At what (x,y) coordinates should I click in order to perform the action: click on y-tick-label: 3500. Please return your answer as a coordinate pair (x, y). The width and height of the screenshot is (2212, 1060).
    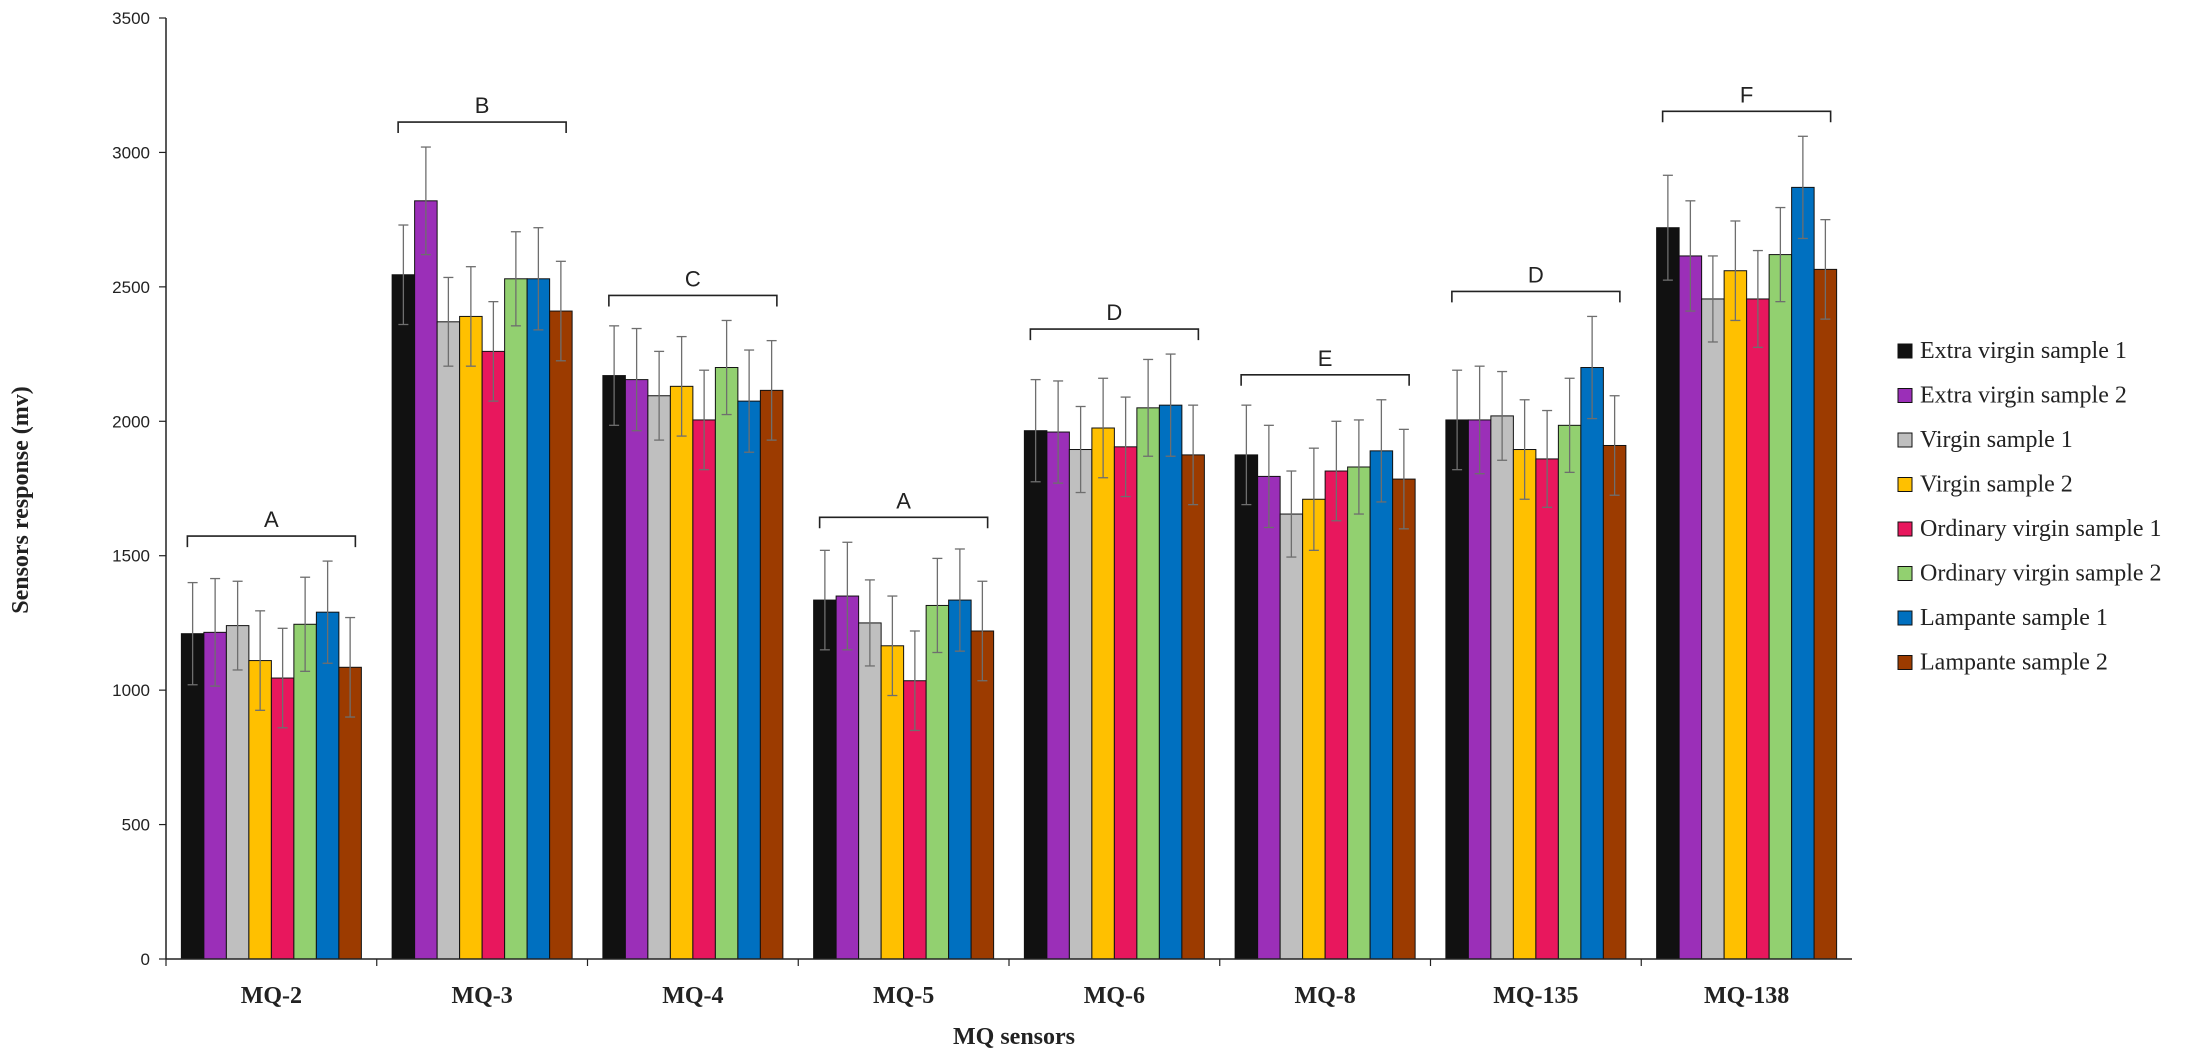
    Looking at the image, I should click on (131, 18).